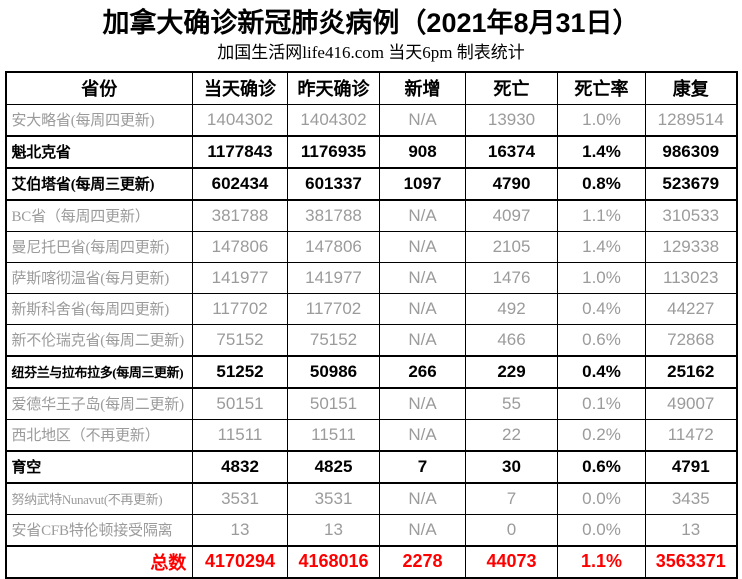  Describe the element at coordinates (99, 308) in the screenshot. I see `province-cell: 新斯科舍省(每周四更新)` at that location.